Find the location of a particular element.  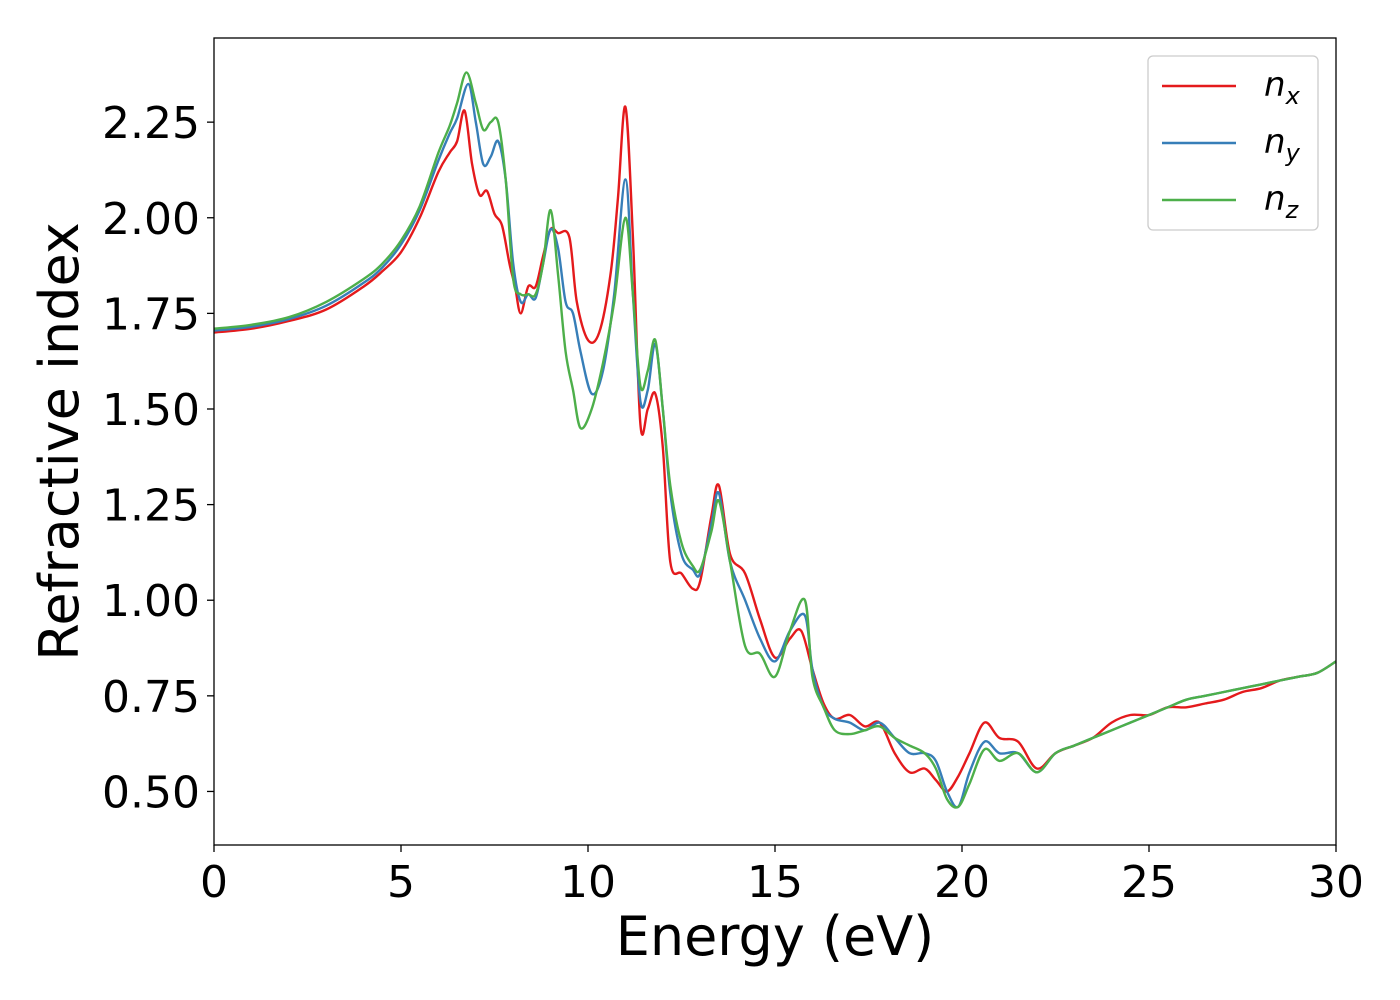

x-tick-label: 15 is located at coordinates (775, 882).